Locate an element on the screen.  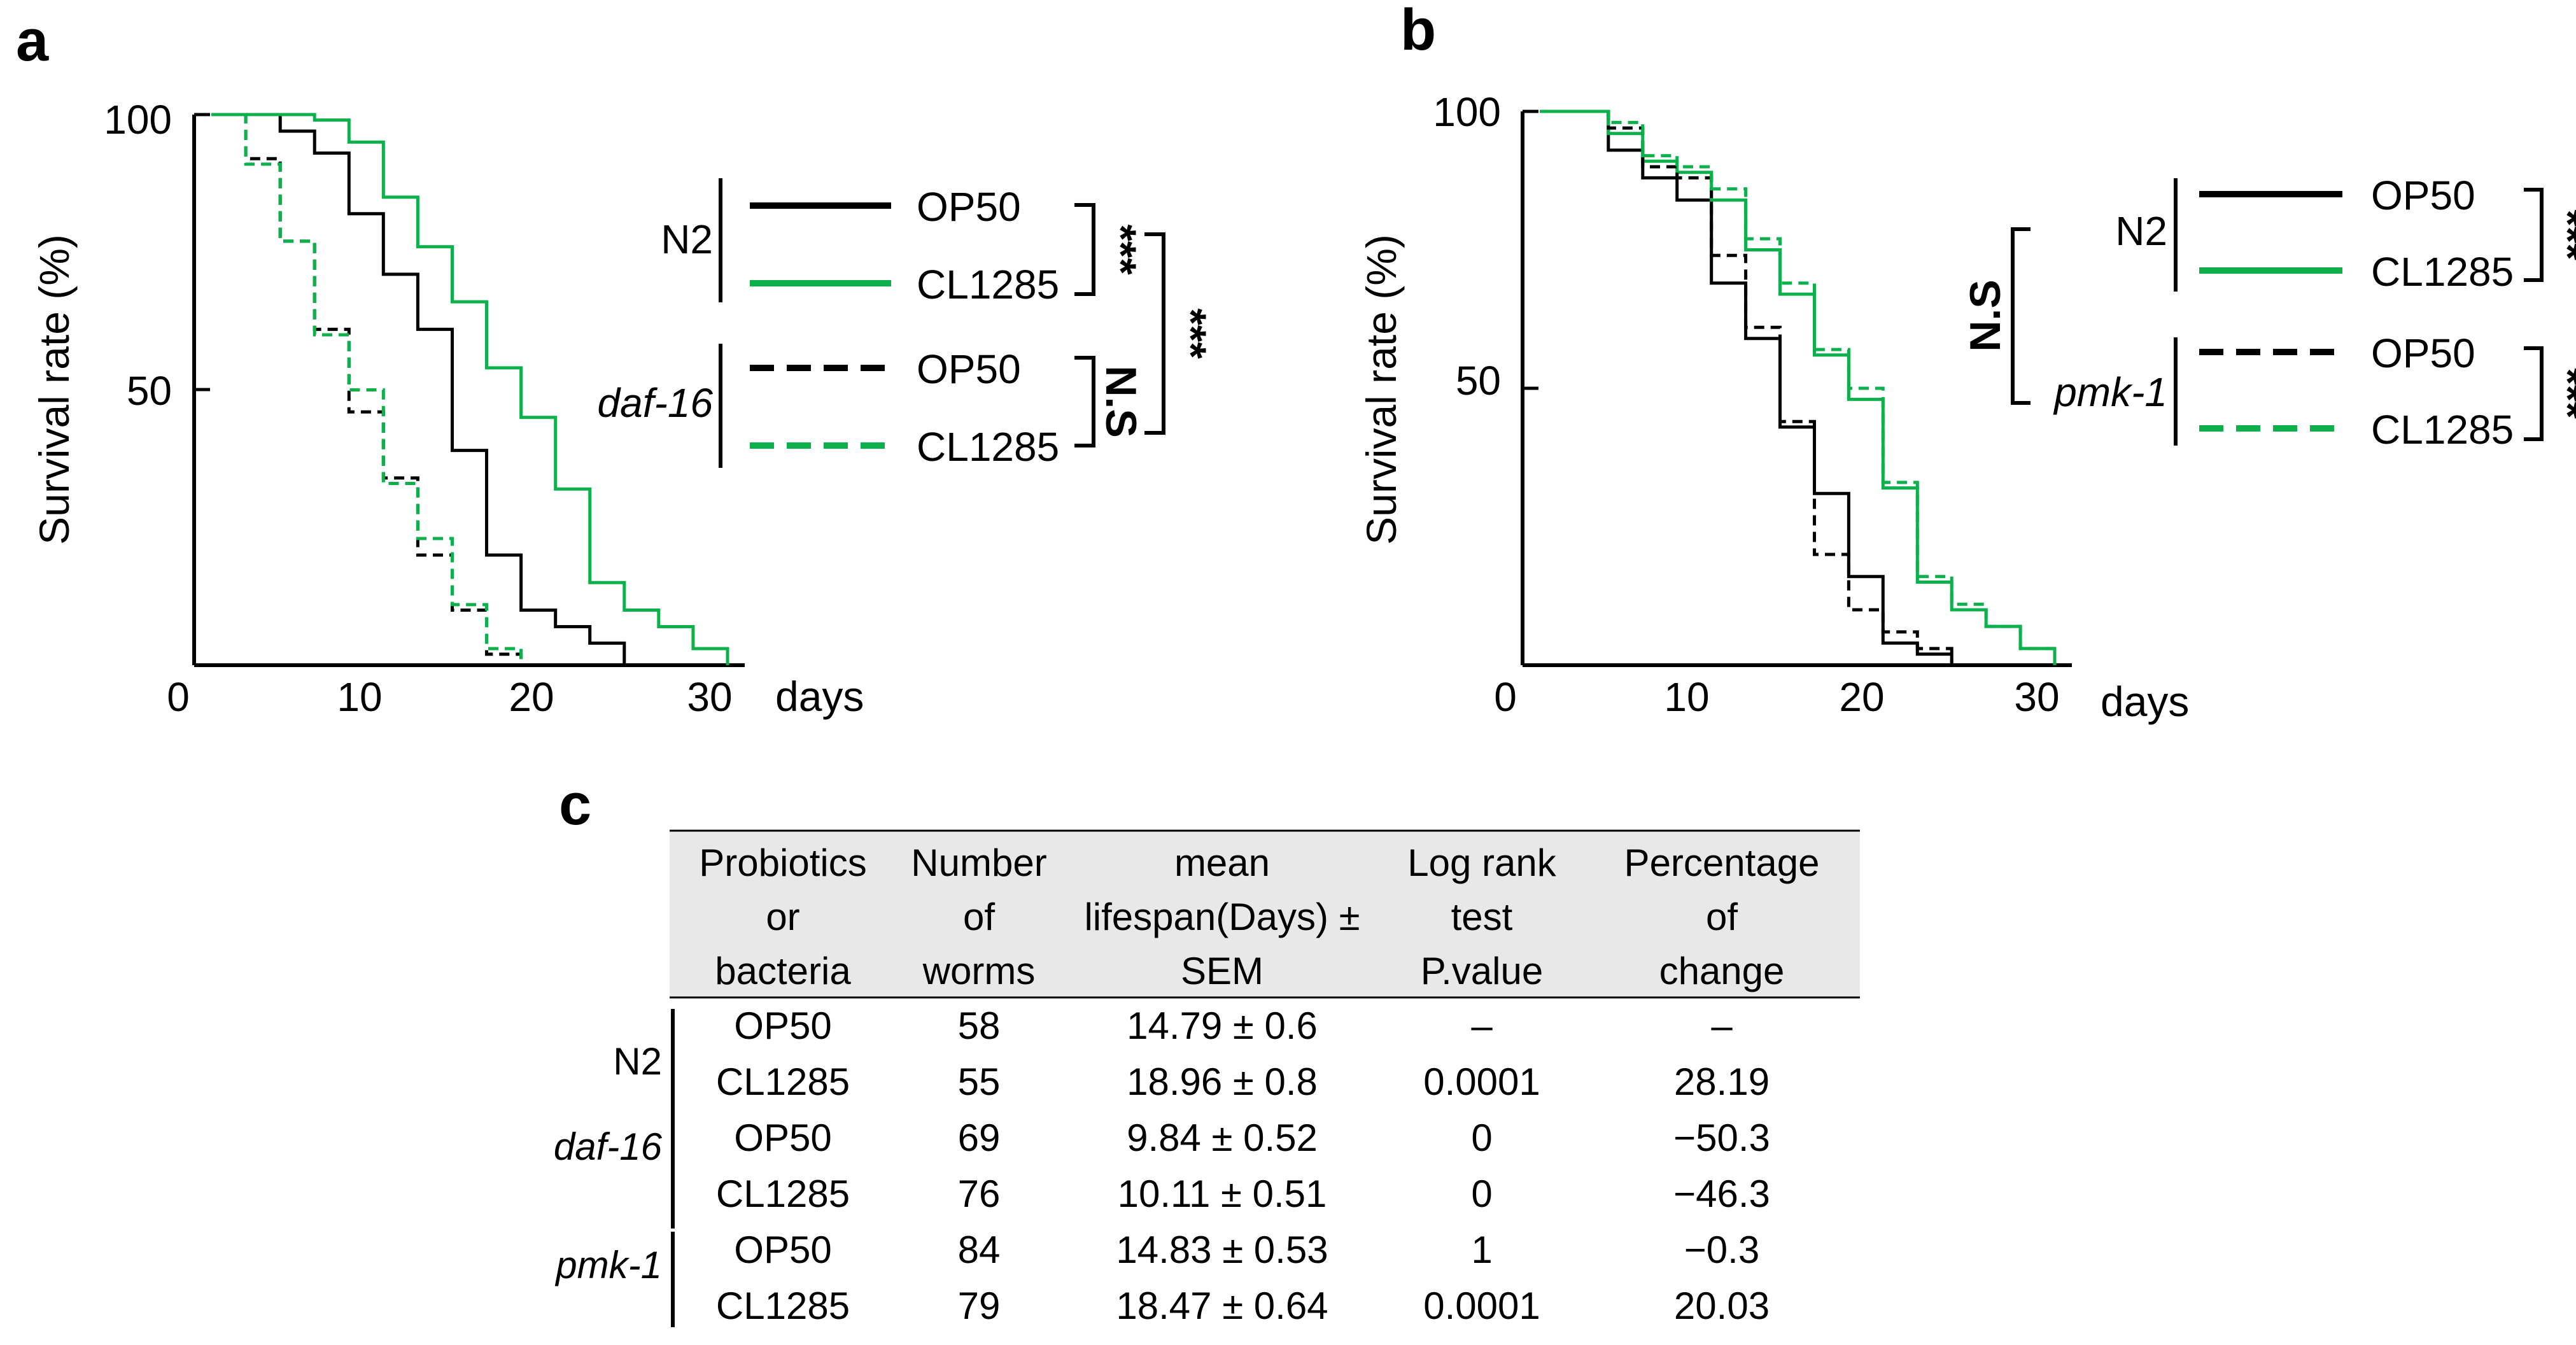
panel-b-curve-n2-cl1285 is located at coordinates (1799, 387).